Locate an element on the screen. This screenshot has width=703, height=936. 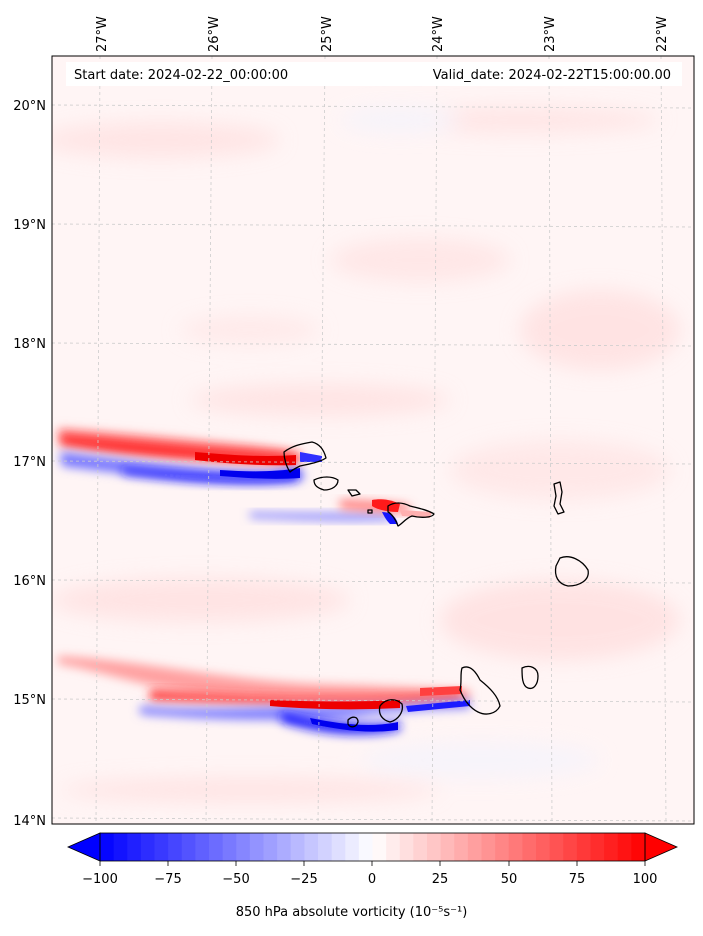
longitude-labels: 27°W 26°W 25°W 24°W 23°W 22°W is located at coordinates (382, 34).